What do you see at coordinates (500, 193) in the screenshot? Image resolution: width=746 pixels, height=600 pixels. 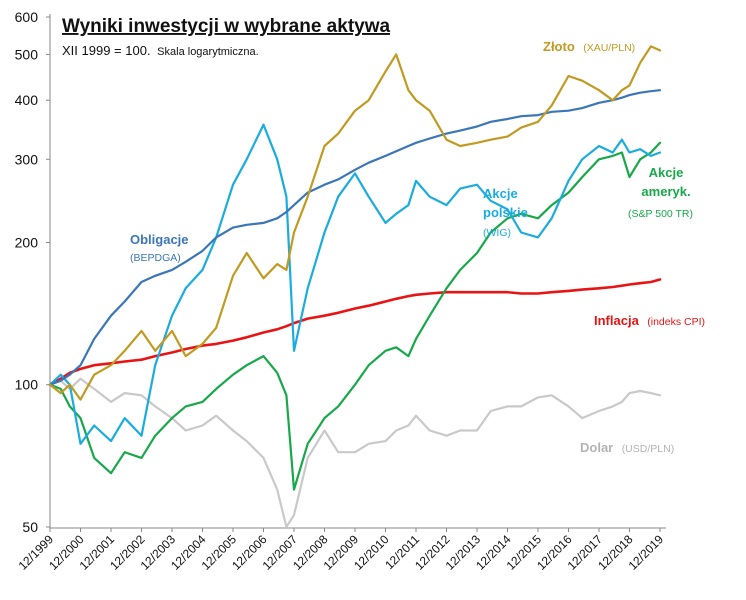 I see `label-wig-line1: Akcje` at bounding box center [500, 193].